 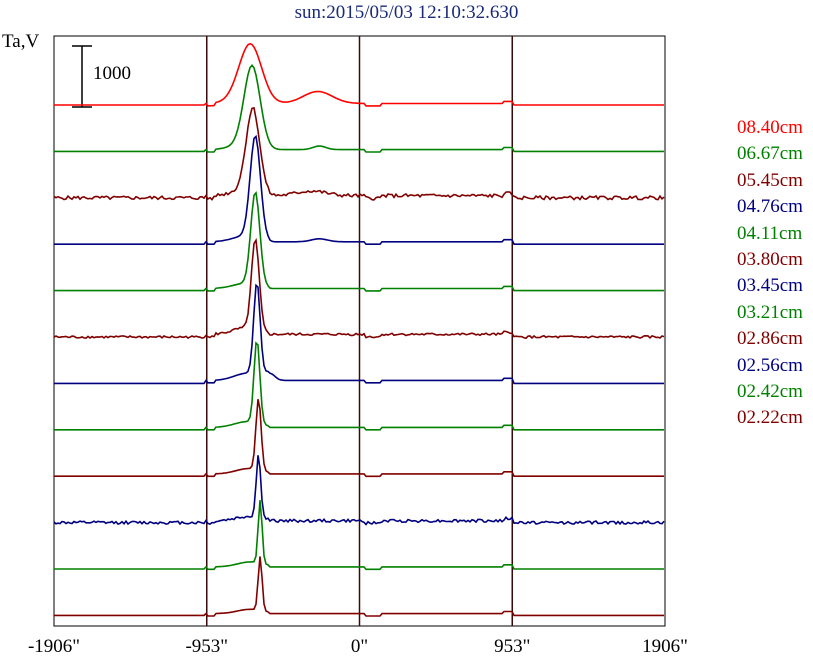 I want to click on series-line-03.21cm, so click(x=359, y=386).